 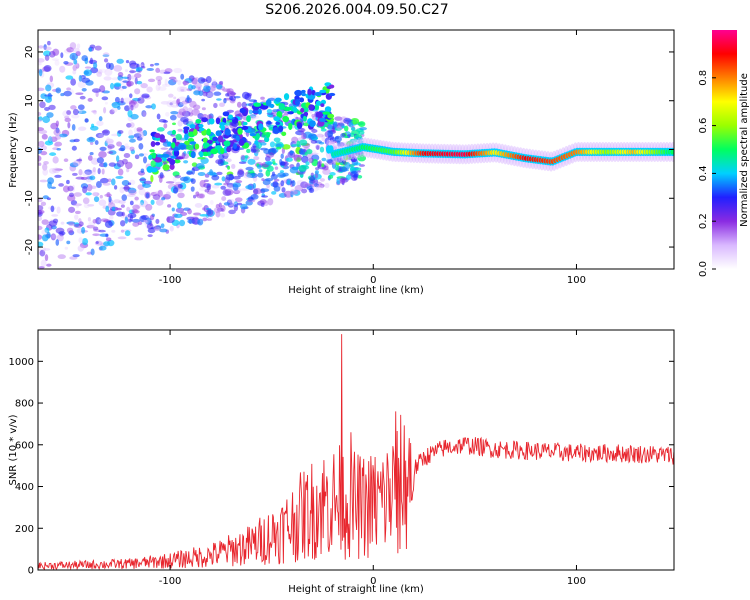 What do you see at coordinates (672, 152) in the screenshot?
I see `band-core-cell` at bounding box center [672, 152].